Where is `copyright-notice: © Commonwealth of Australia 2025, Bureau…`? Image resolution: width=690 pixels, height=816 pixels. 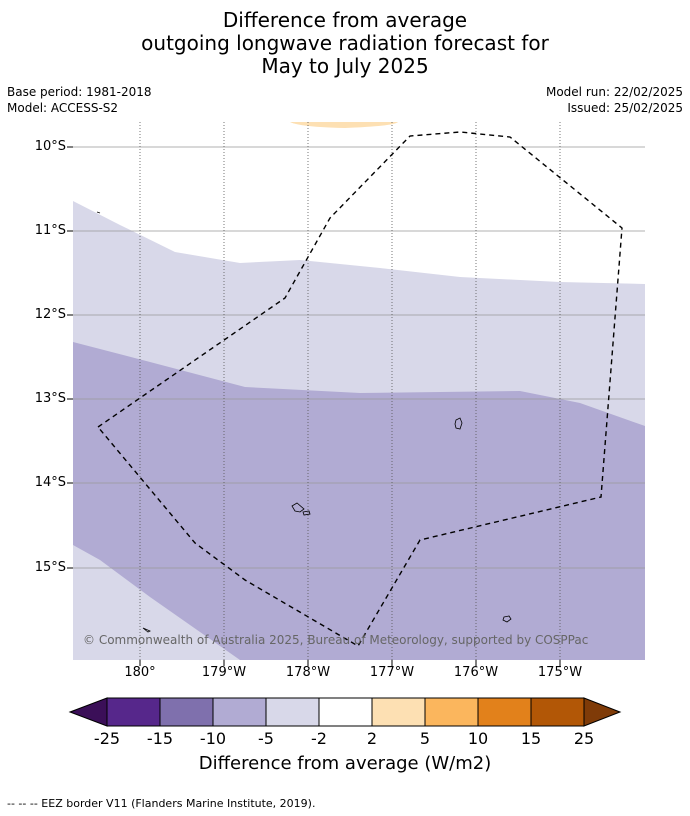
copyright-notice: © Commonwealth of Australia 2025, Bureau… is located at coordinates (336, 640).